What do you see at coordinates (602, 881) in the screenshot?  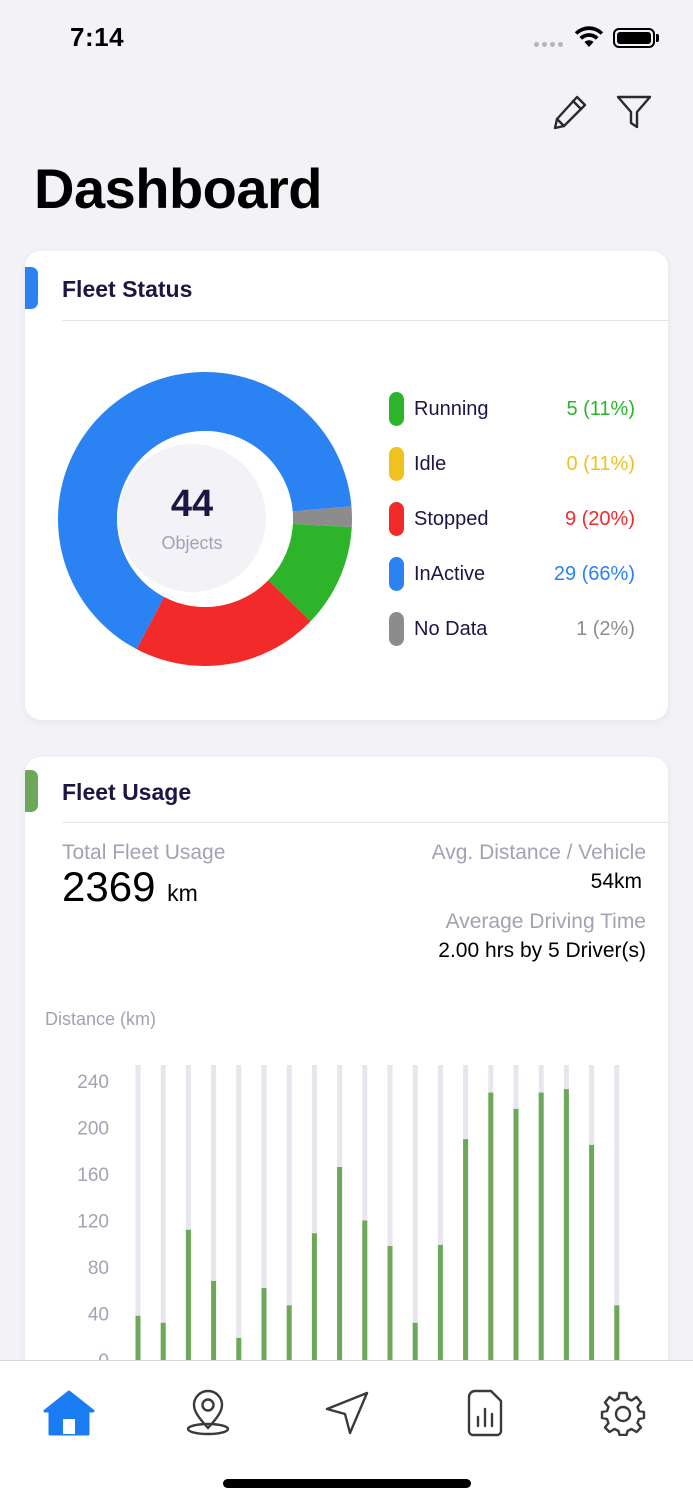 I see `avg-distance-number: 54` at bounding box center [602, 881].